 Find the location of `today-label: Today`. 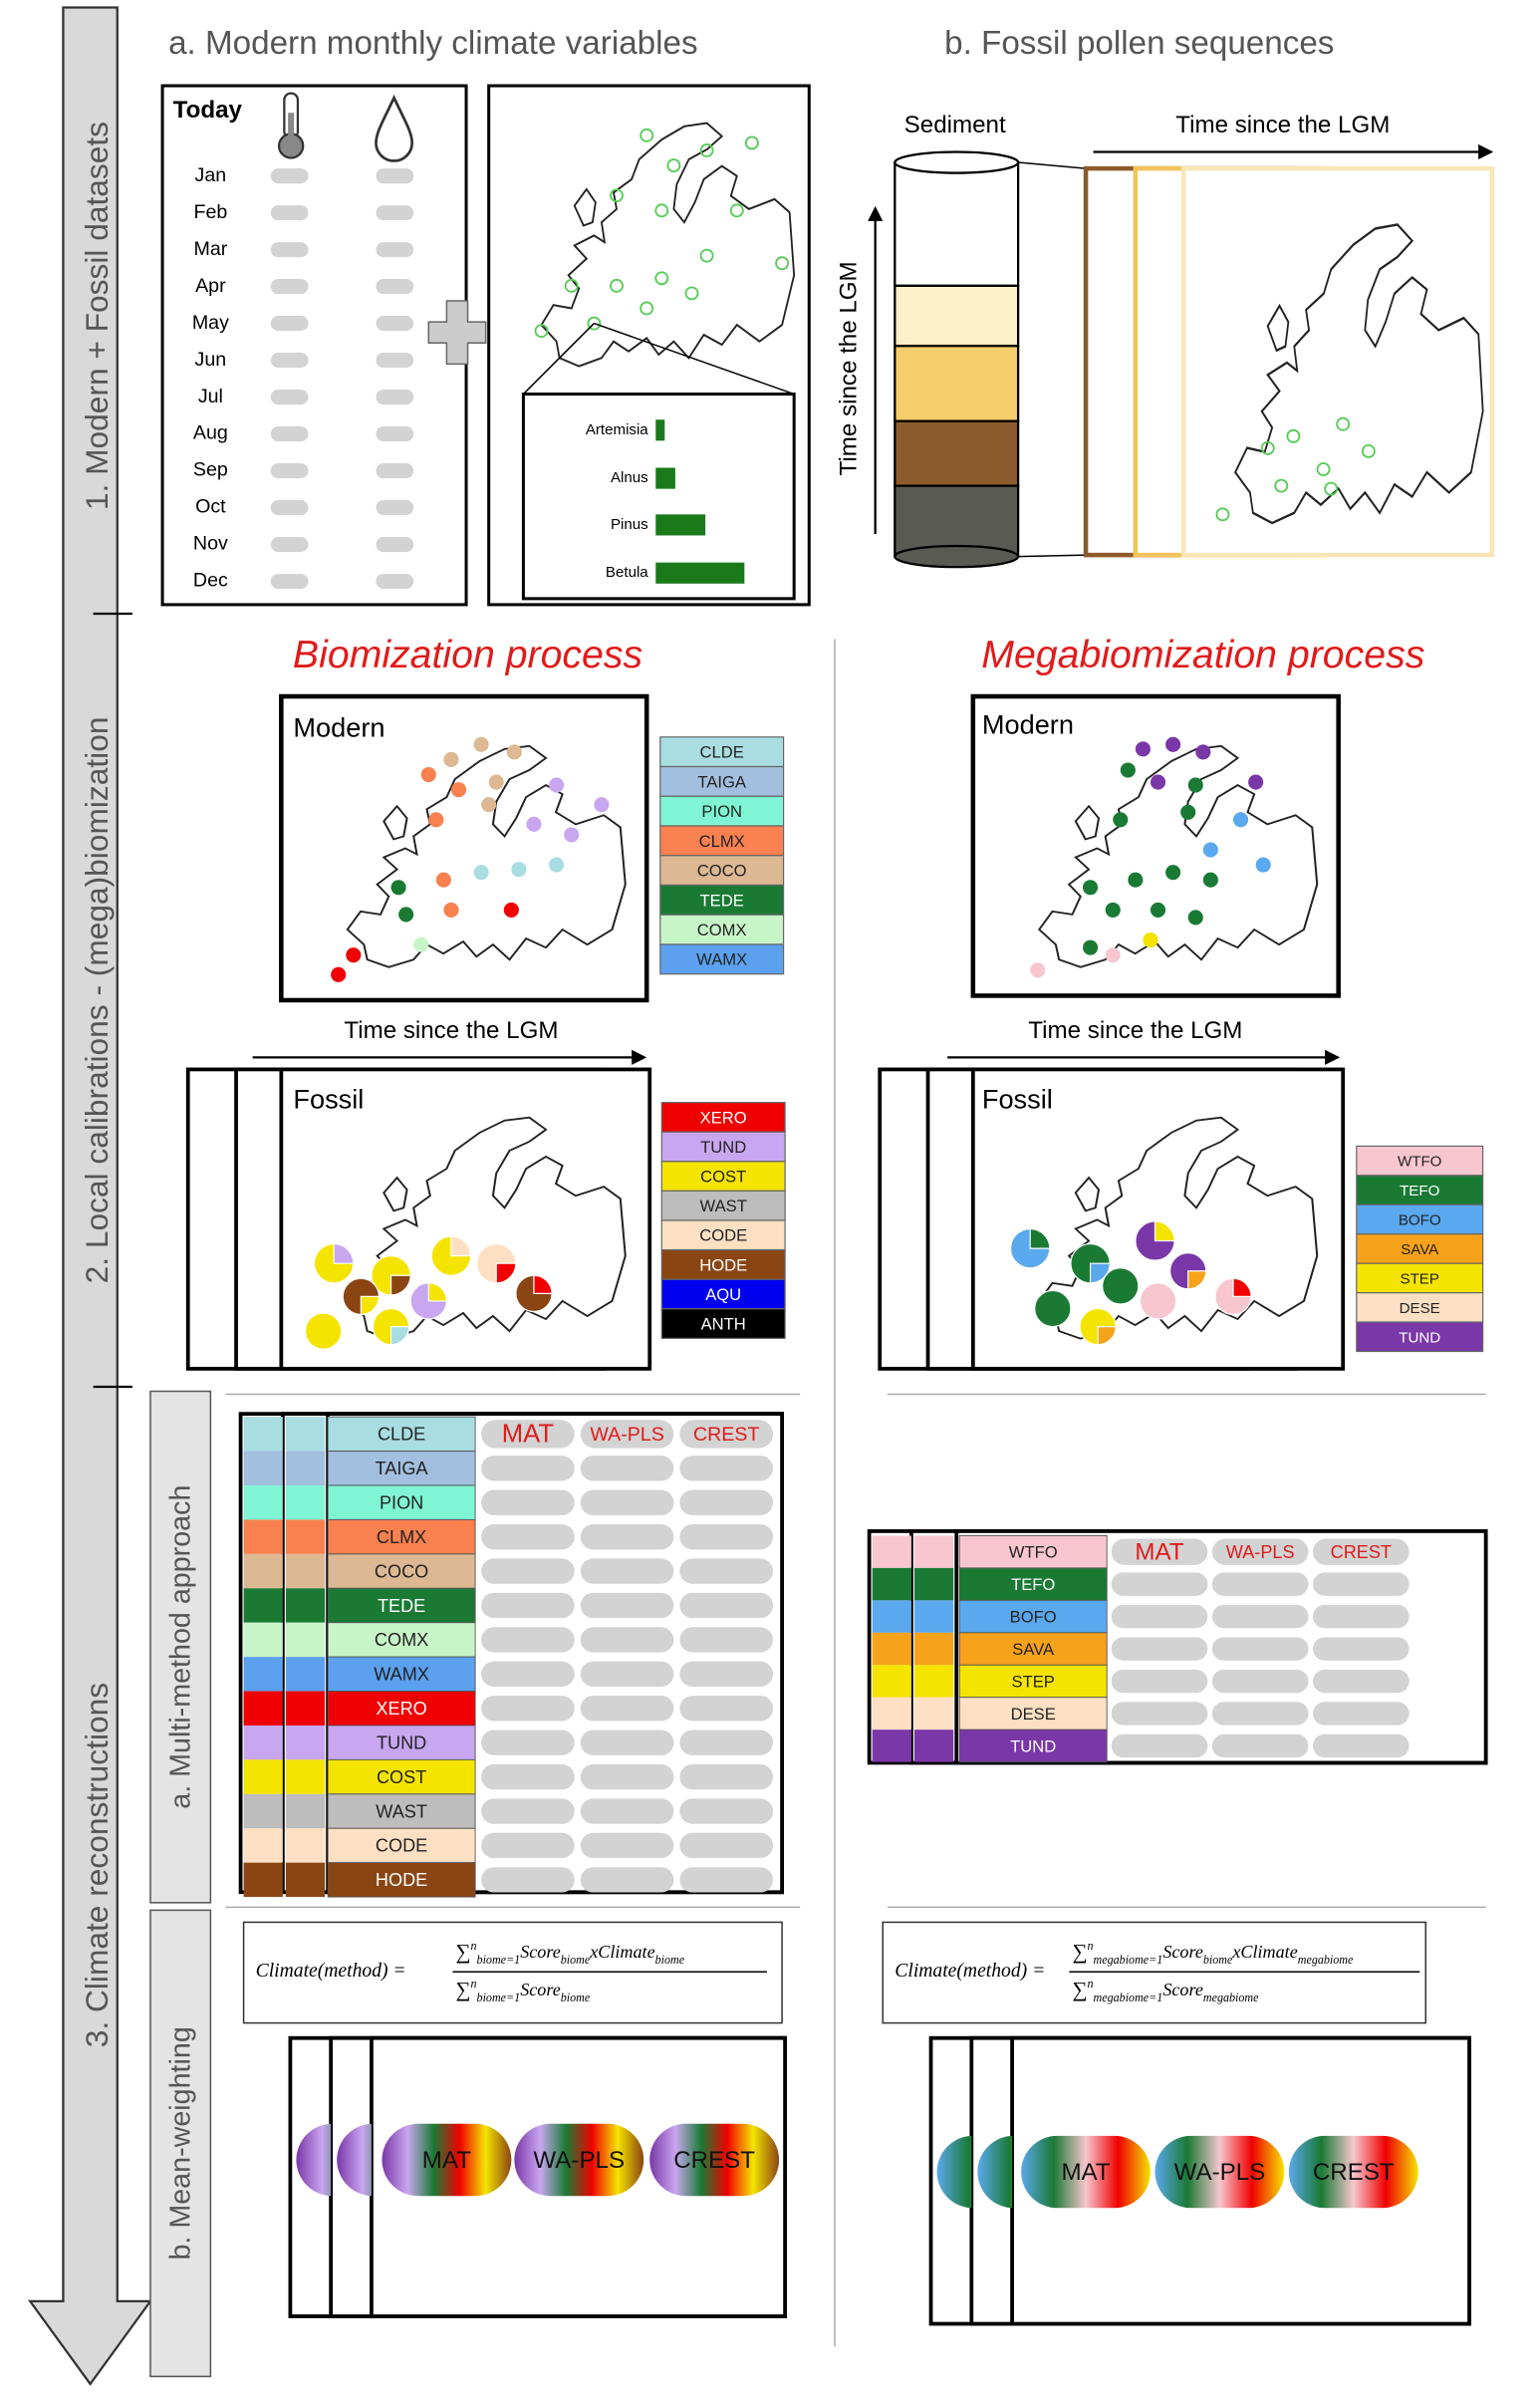

today-label: Today is located at coordinates (208, 110).